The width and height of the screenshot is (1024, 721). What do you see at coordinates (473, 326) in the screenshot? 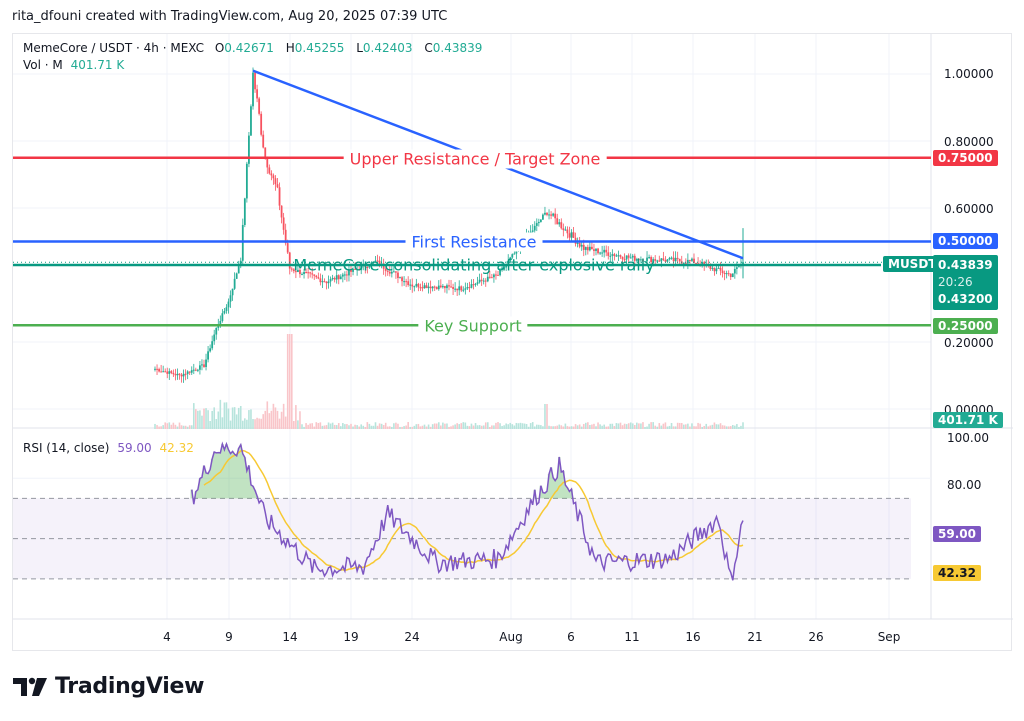
I see `key-support-annotation: Key Support` at bounding box center [473, 326].